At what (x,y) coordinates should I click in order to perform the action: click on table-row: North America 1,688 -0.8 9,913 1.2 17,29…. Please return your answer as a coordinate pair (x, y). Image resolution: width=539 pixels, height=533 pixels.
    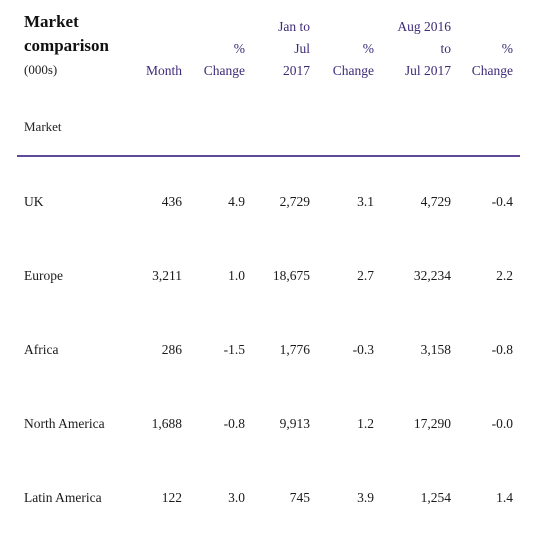
    Looking at the image, I should click on (269, 427).